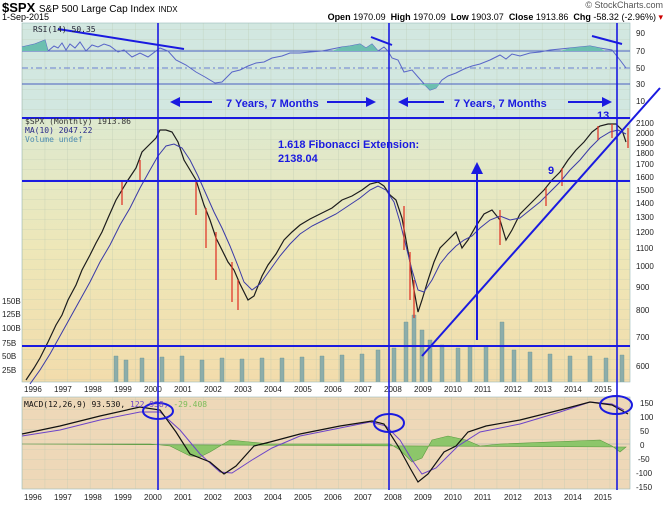 The width and height of the screenshot is (667, 510). Describe the element at coordinates (624, 5) in the screenshot. I see `brand-watermark: © StockCharts.com` at that location.